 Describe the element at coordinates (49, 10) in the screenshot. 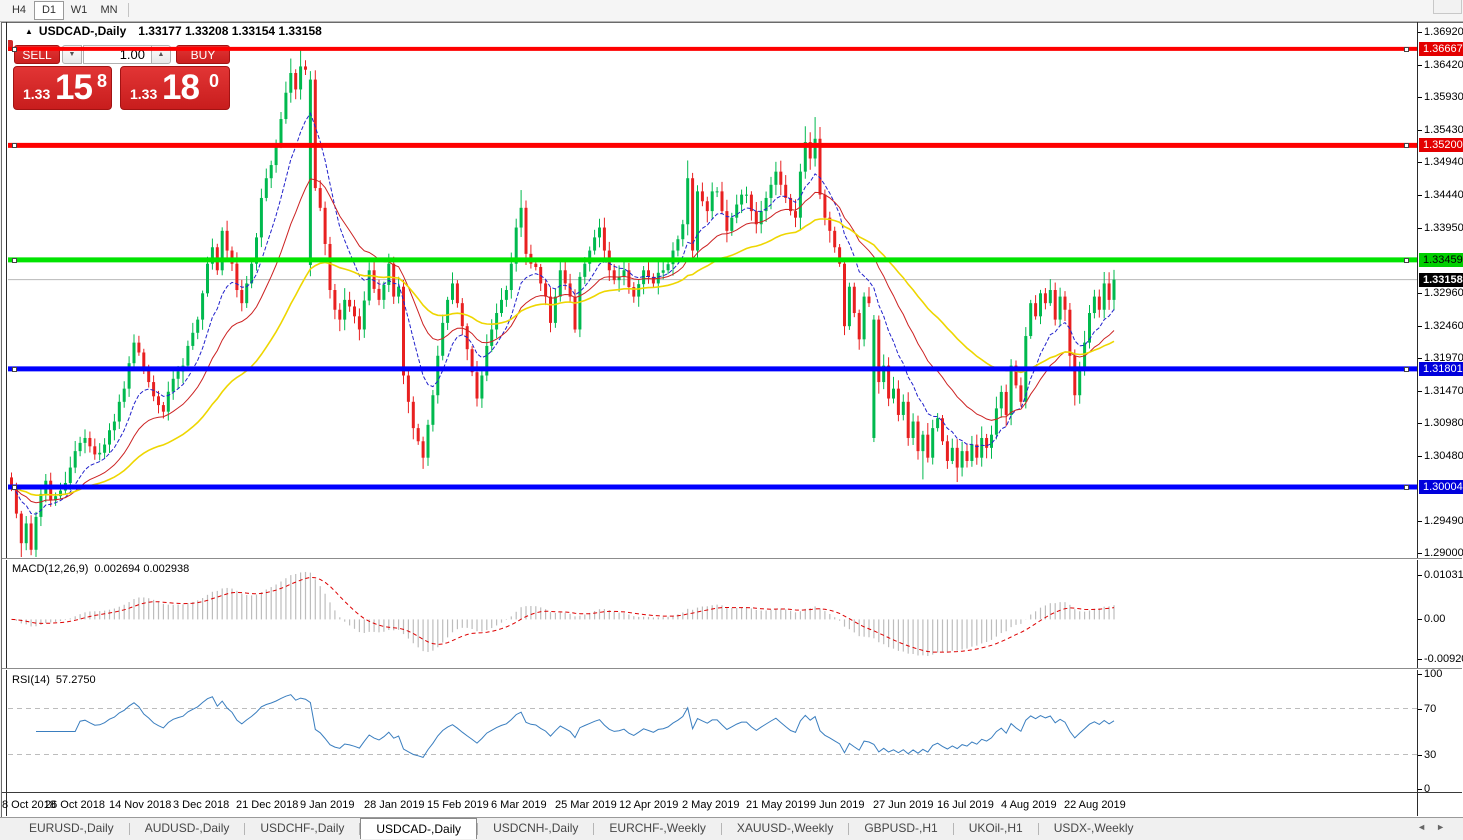

I see `timeframe-button-d1: D1` at that location.